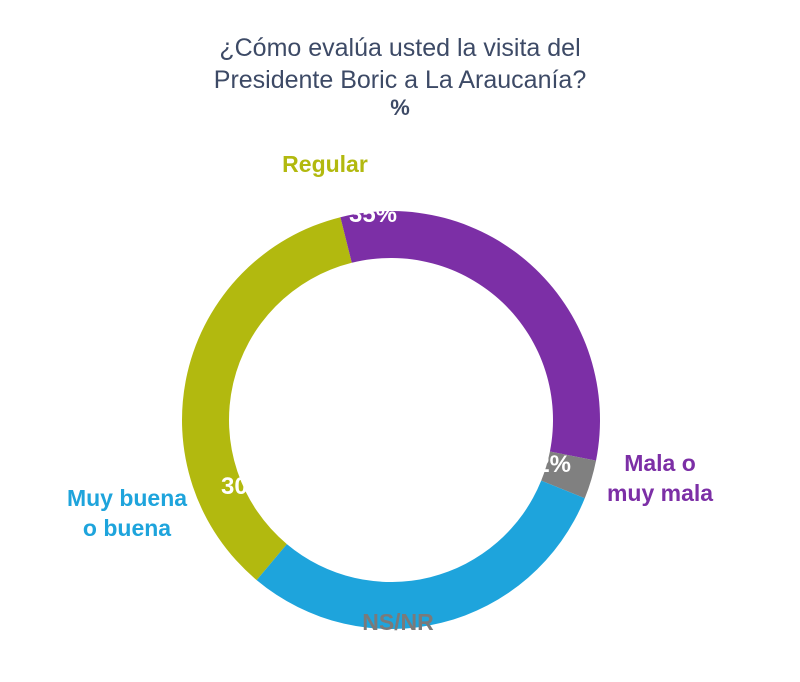  I want to click on slice-ns-nr, so click(569, 475).